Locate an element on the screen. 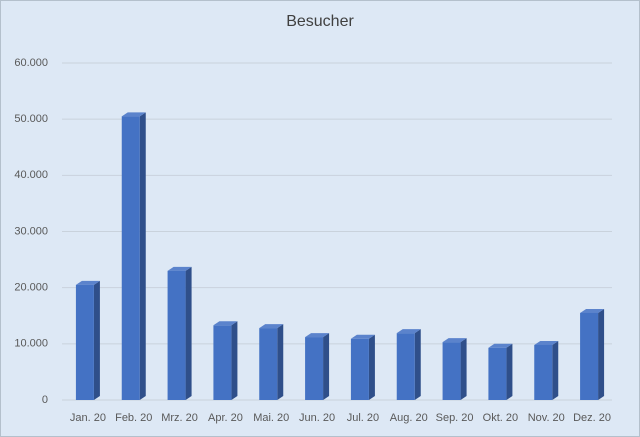 The image size is (640, 437). y-tick-label: 10.000 is located at coordinates (31, 344).